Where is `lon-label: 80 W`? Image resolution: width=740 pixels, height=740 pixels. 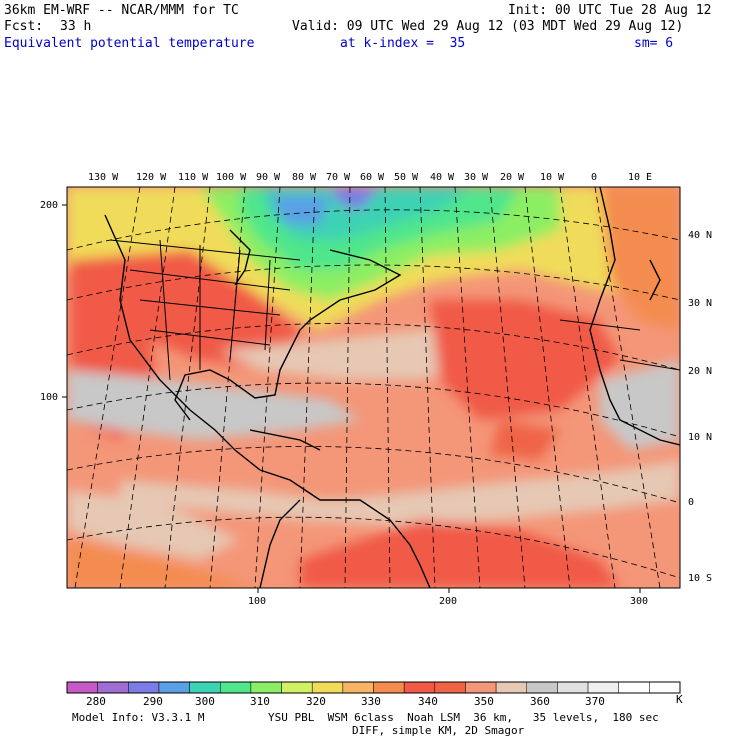 lon-label: 80 W is located at coordinates (304, 177).